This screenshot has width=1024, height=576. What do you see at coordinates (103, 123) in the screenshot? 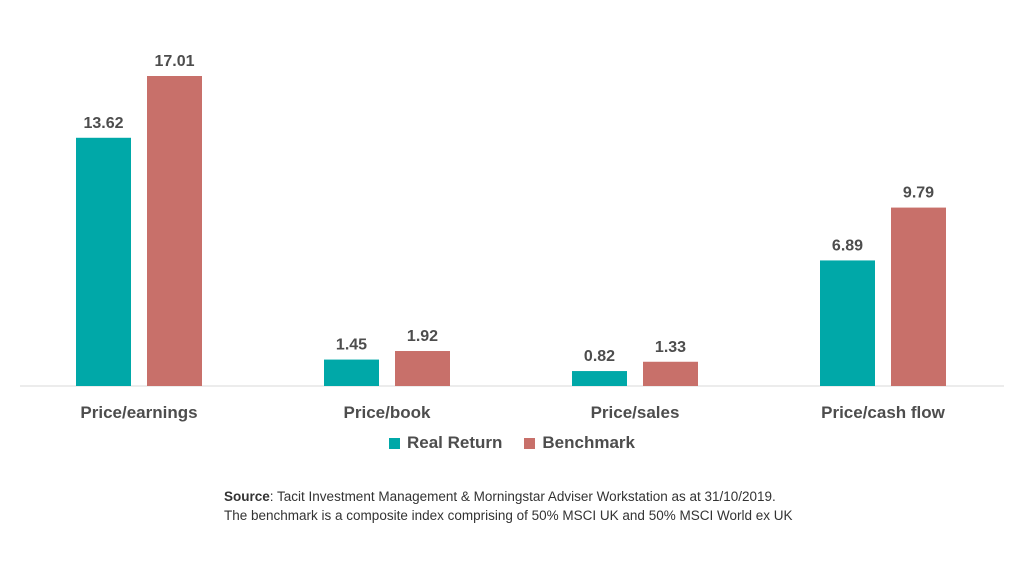
I see `data-label-real-return-0: 13.62` at bounding box center [103, 123].